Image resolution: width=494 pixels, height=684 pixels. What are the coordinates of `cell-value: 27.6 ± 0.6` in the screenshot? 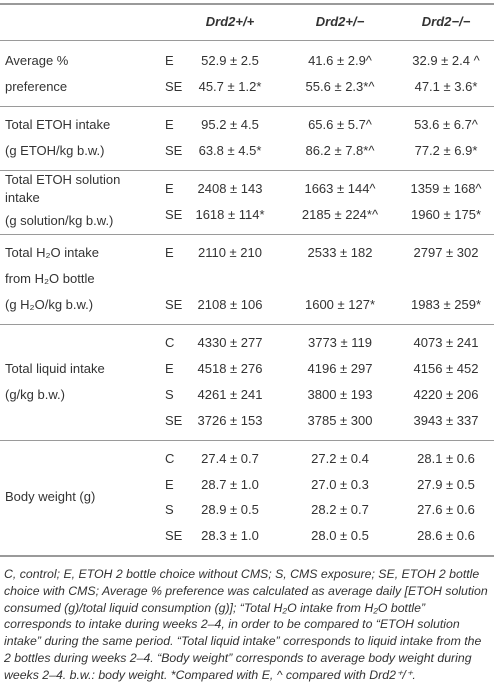 It's located at (446, 509).